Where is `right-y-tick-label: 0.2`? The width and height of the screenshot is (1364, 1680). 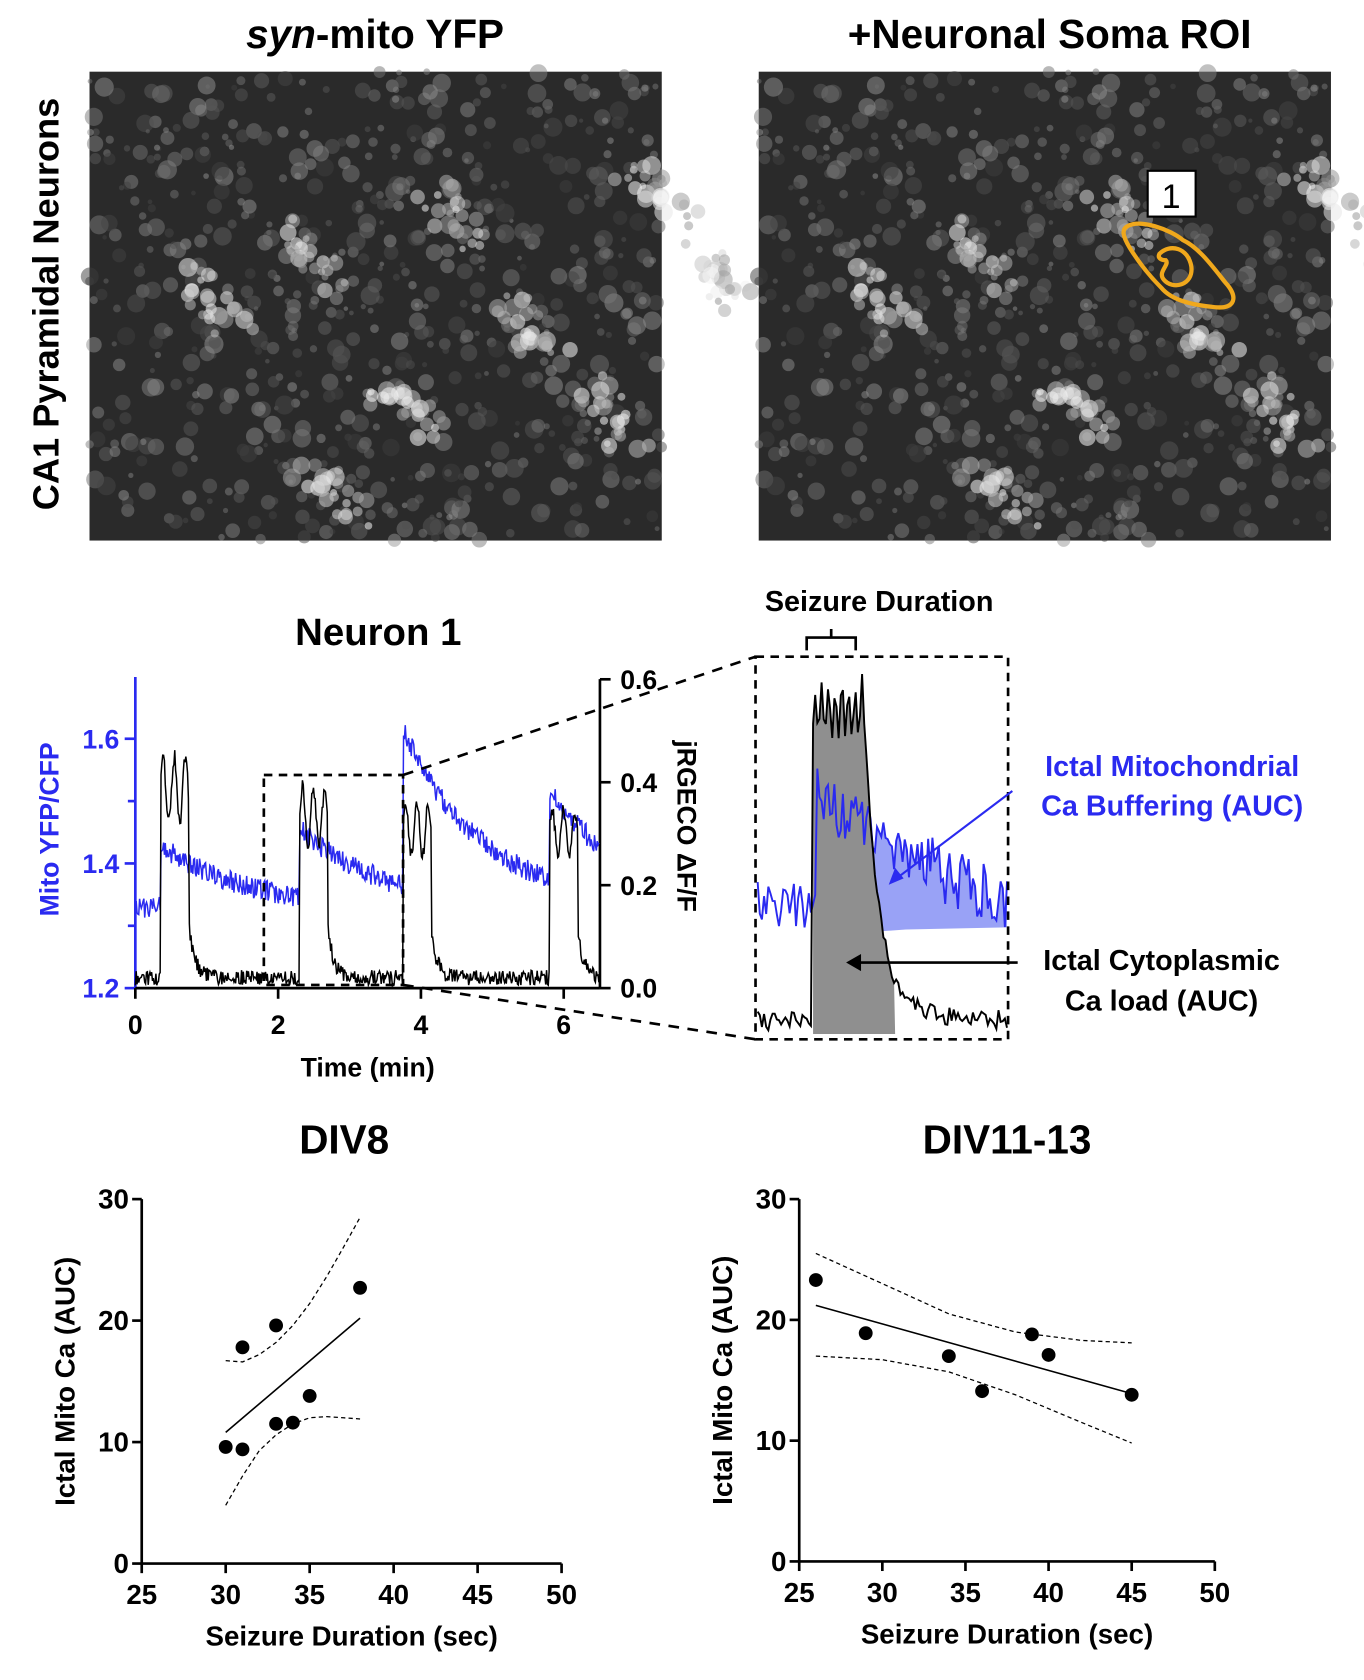 right-y-tick-label: 0.2 is located at coordinates (638, 886).